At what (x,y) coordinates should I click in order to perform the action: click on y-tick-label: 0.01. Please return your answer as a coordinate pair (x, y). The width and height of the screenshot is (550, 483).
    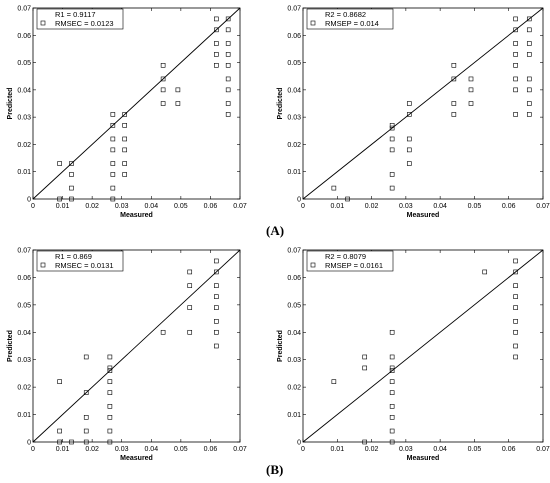
    Looking at the image, I should click on (294, 415).